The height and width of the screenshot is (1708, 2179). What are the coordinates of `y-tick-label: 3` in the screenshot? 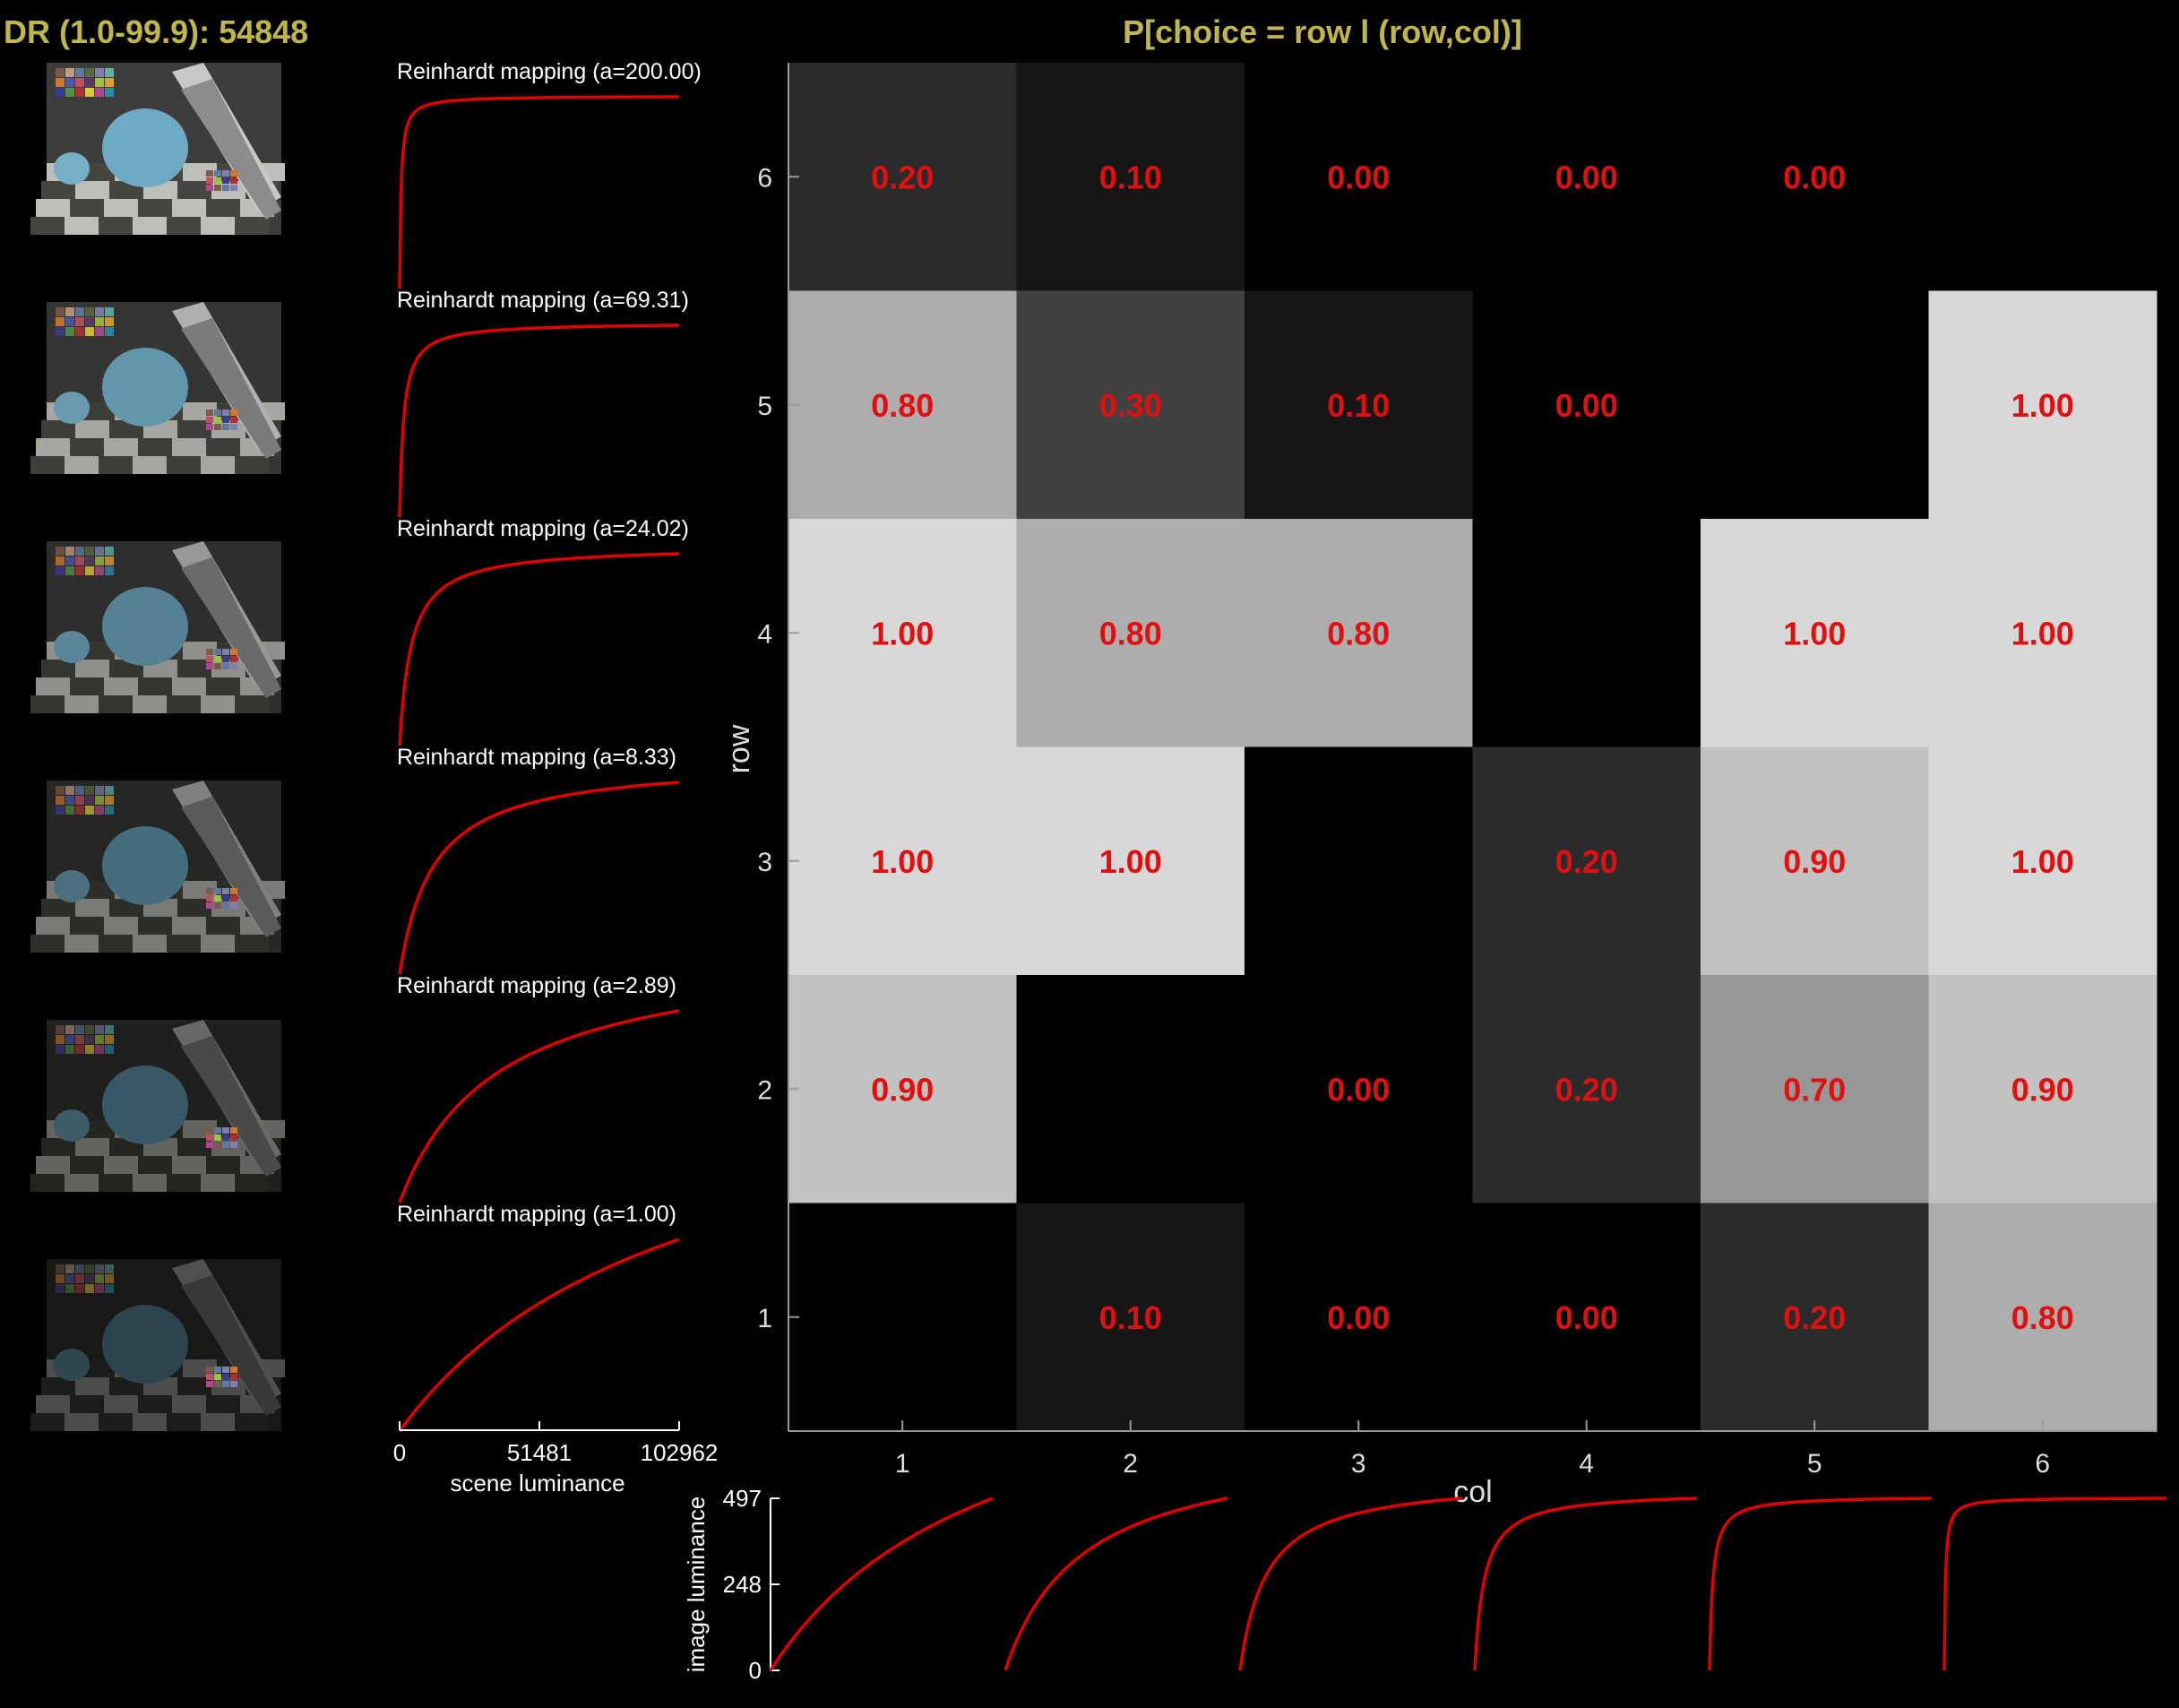 It's located at (764, 862).